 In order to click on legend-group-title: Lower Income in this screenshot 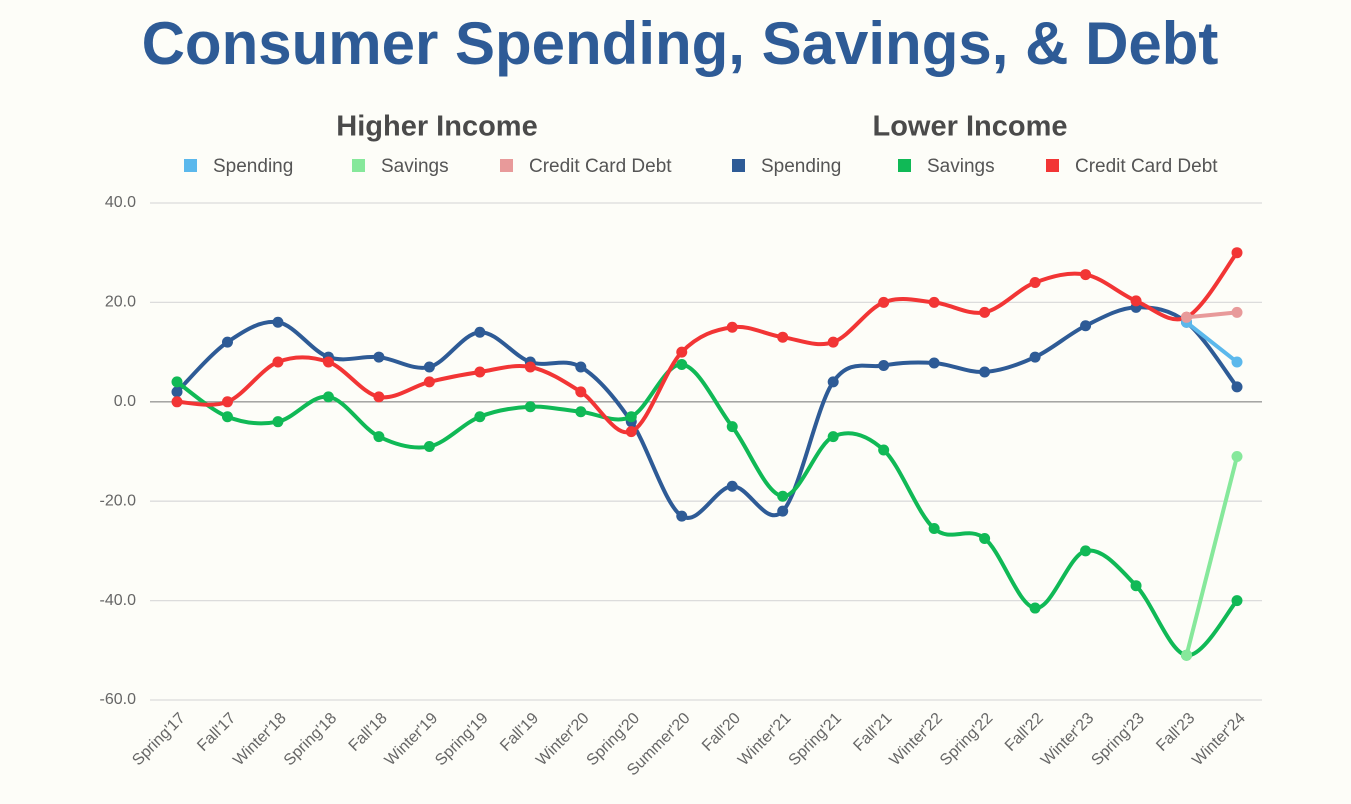, I will do `click(970, 127)`.